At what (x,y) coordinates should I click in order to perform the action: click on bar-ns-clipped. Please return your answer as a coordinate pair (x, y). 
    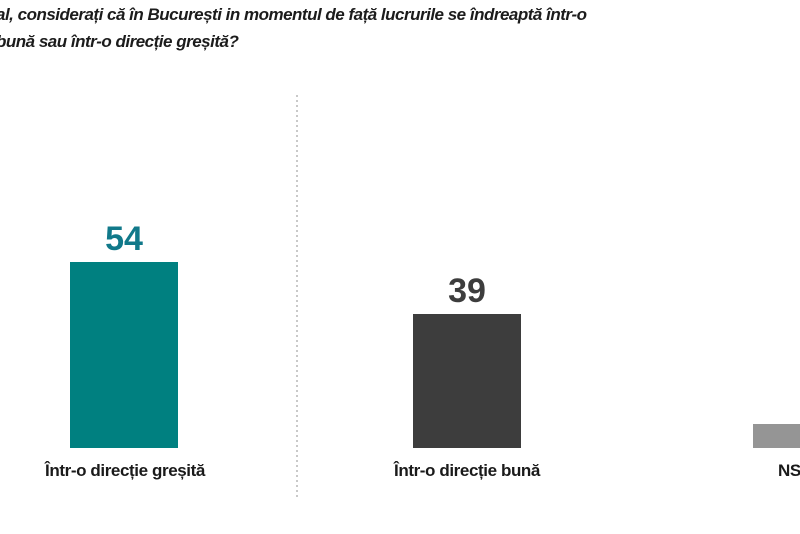
    Looking at the image, I should click on (776, 436).